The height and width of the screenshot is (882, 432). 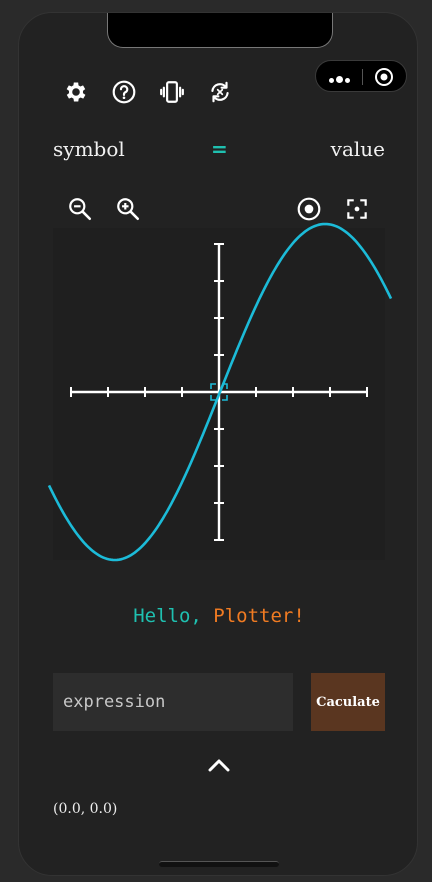 I want to click on symbol-label: symbol, so click(x=89, y=149).